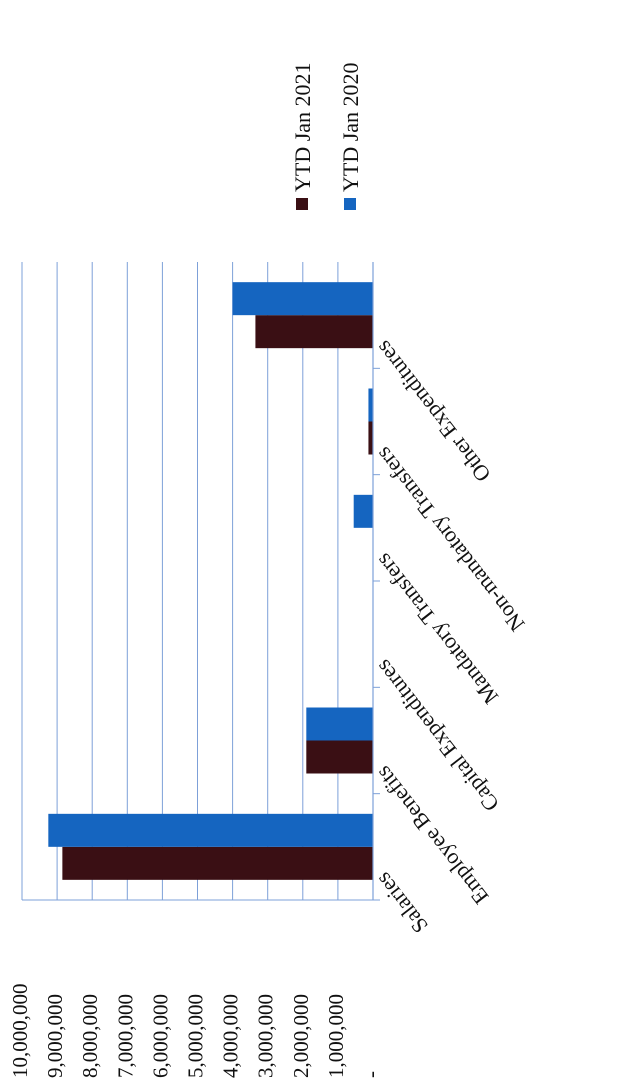  I want to click on value-tick-label: 7,000,000, so click(125, 1036).